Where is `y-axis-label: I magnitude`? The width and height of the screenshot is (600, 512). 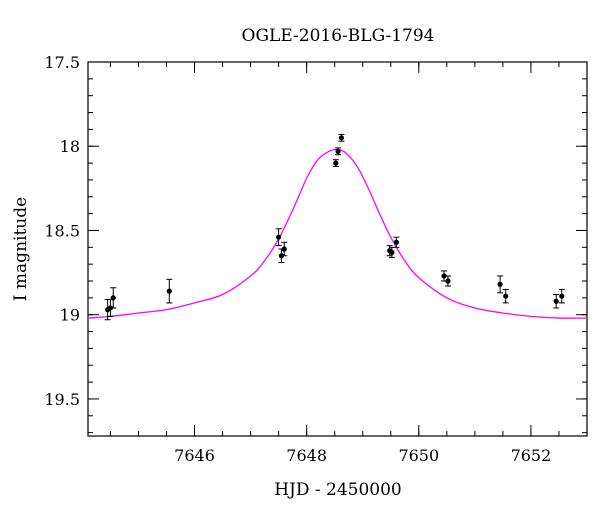
y-axis-label: I magnitude is located at coordinates (21, 249).